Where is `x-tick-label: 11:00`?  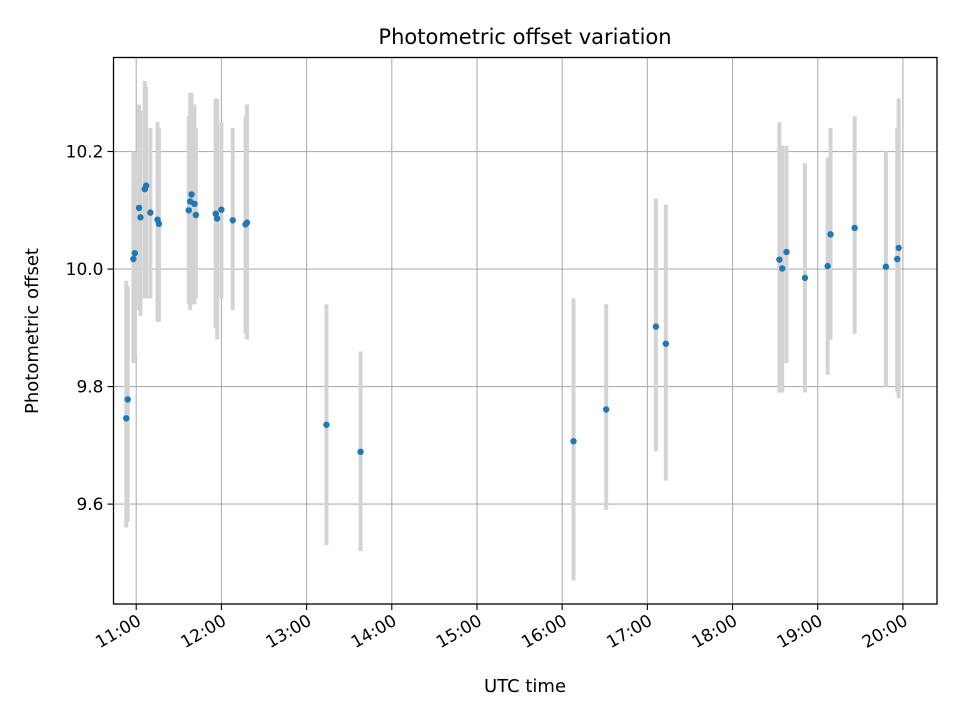
x-tick-label: 11:00 is located at coordinates (118, 632).